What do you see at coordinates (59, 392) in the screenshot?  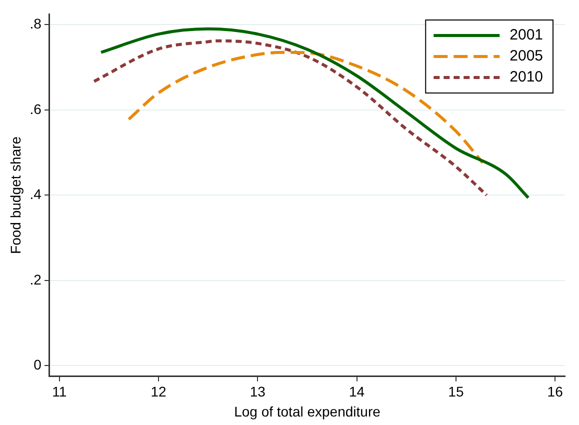 I see `x-tick-label: 11` at bounding box center [59, 392].